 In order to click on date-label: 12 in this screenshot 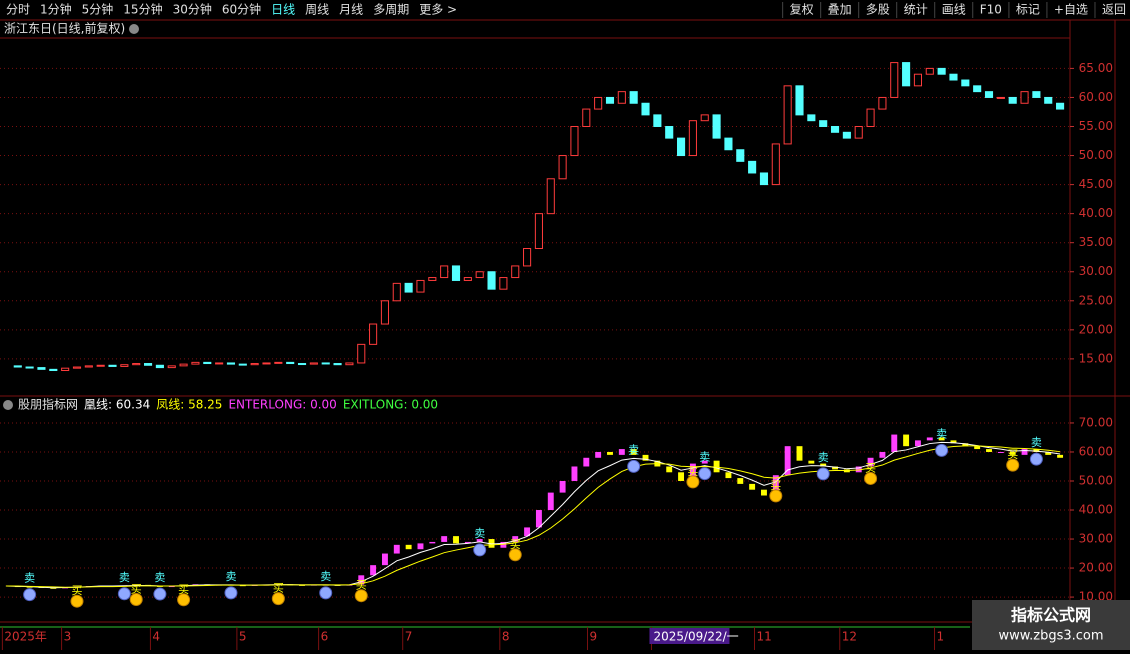, I will do `click(849, 637)`.